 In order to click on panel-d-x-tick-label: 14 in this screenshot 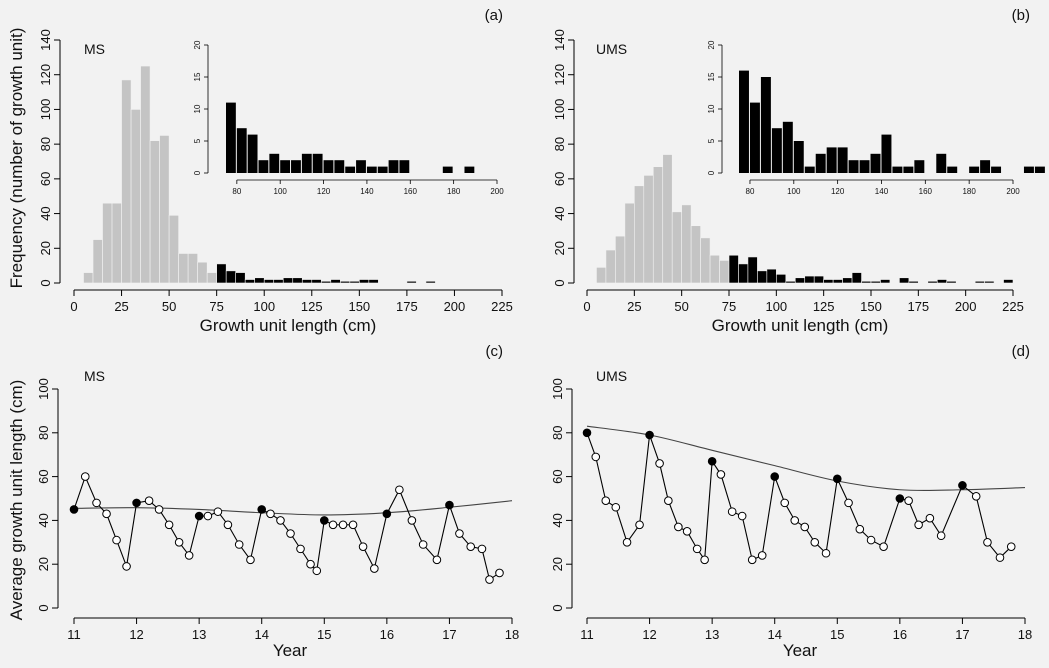, I will do `click(774, 634)`.